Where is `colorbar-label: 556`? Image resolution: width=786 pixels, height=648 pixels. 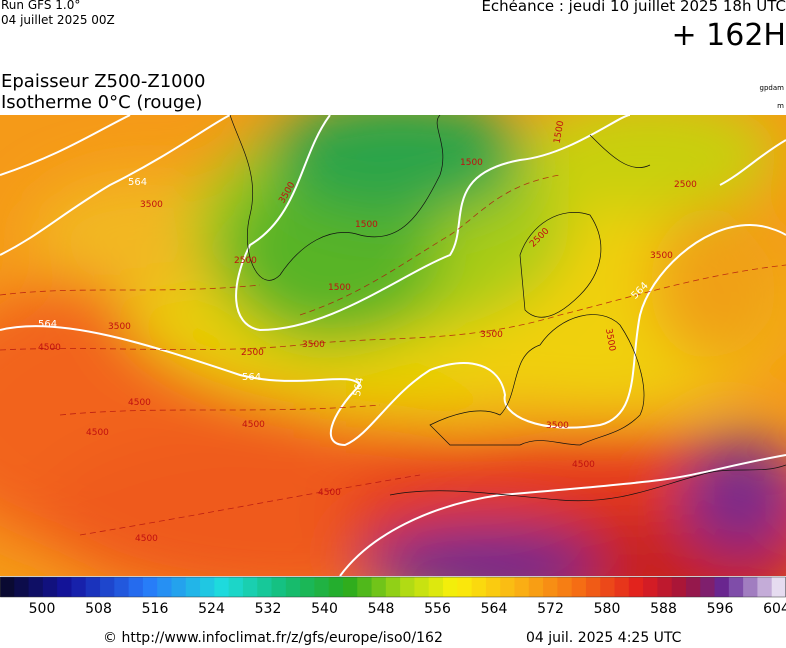
colorbar-label: 556 is located at coordinates (437, 609).